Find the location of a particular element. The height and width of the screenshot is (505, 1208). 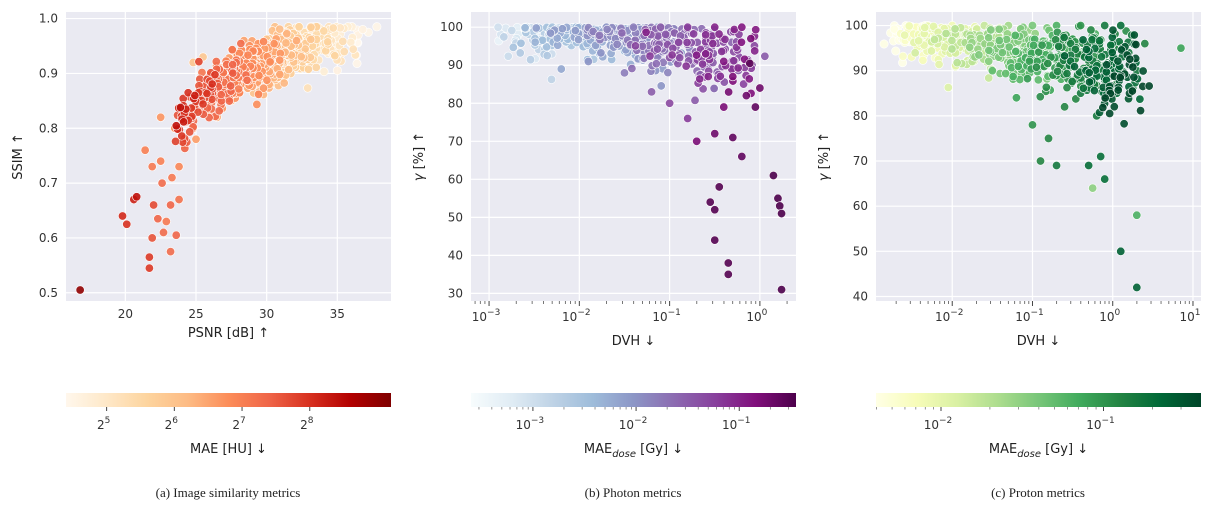

colorbar is located at coordinates (1038, 400).